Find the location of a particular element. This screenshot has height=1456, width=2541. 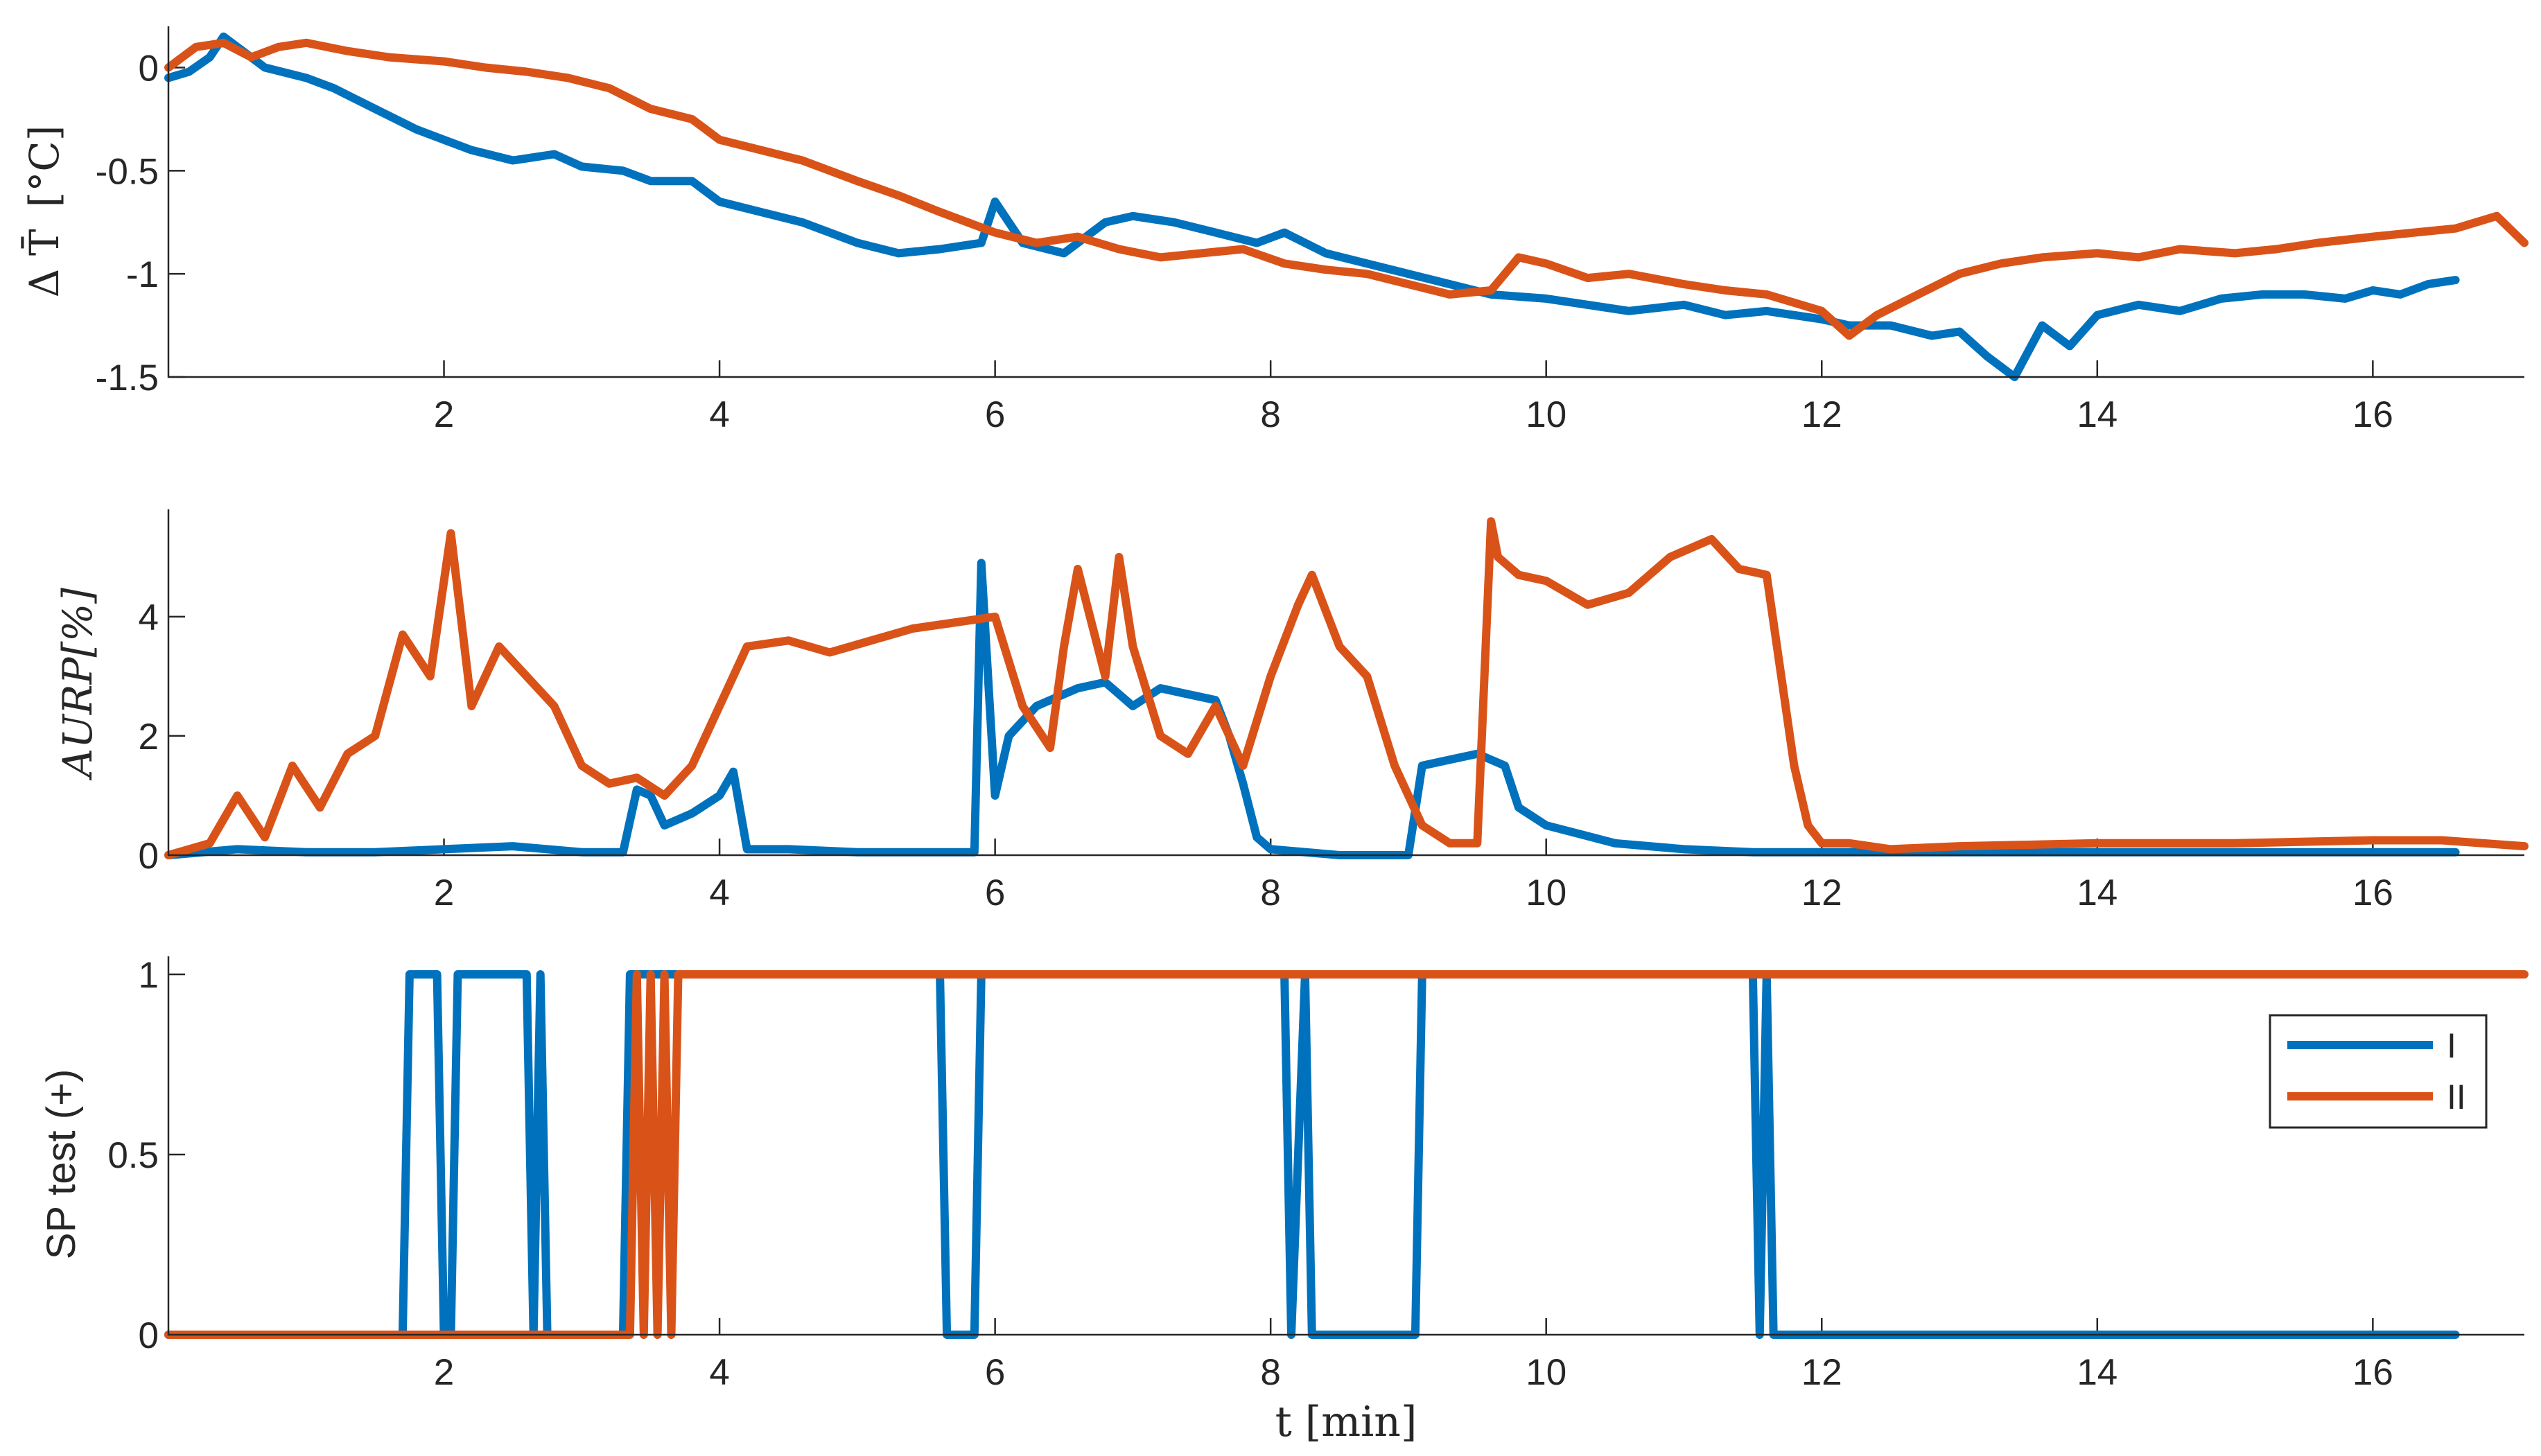

sp-test-xtick-label: 4 is located at coordinates (719, 1373).